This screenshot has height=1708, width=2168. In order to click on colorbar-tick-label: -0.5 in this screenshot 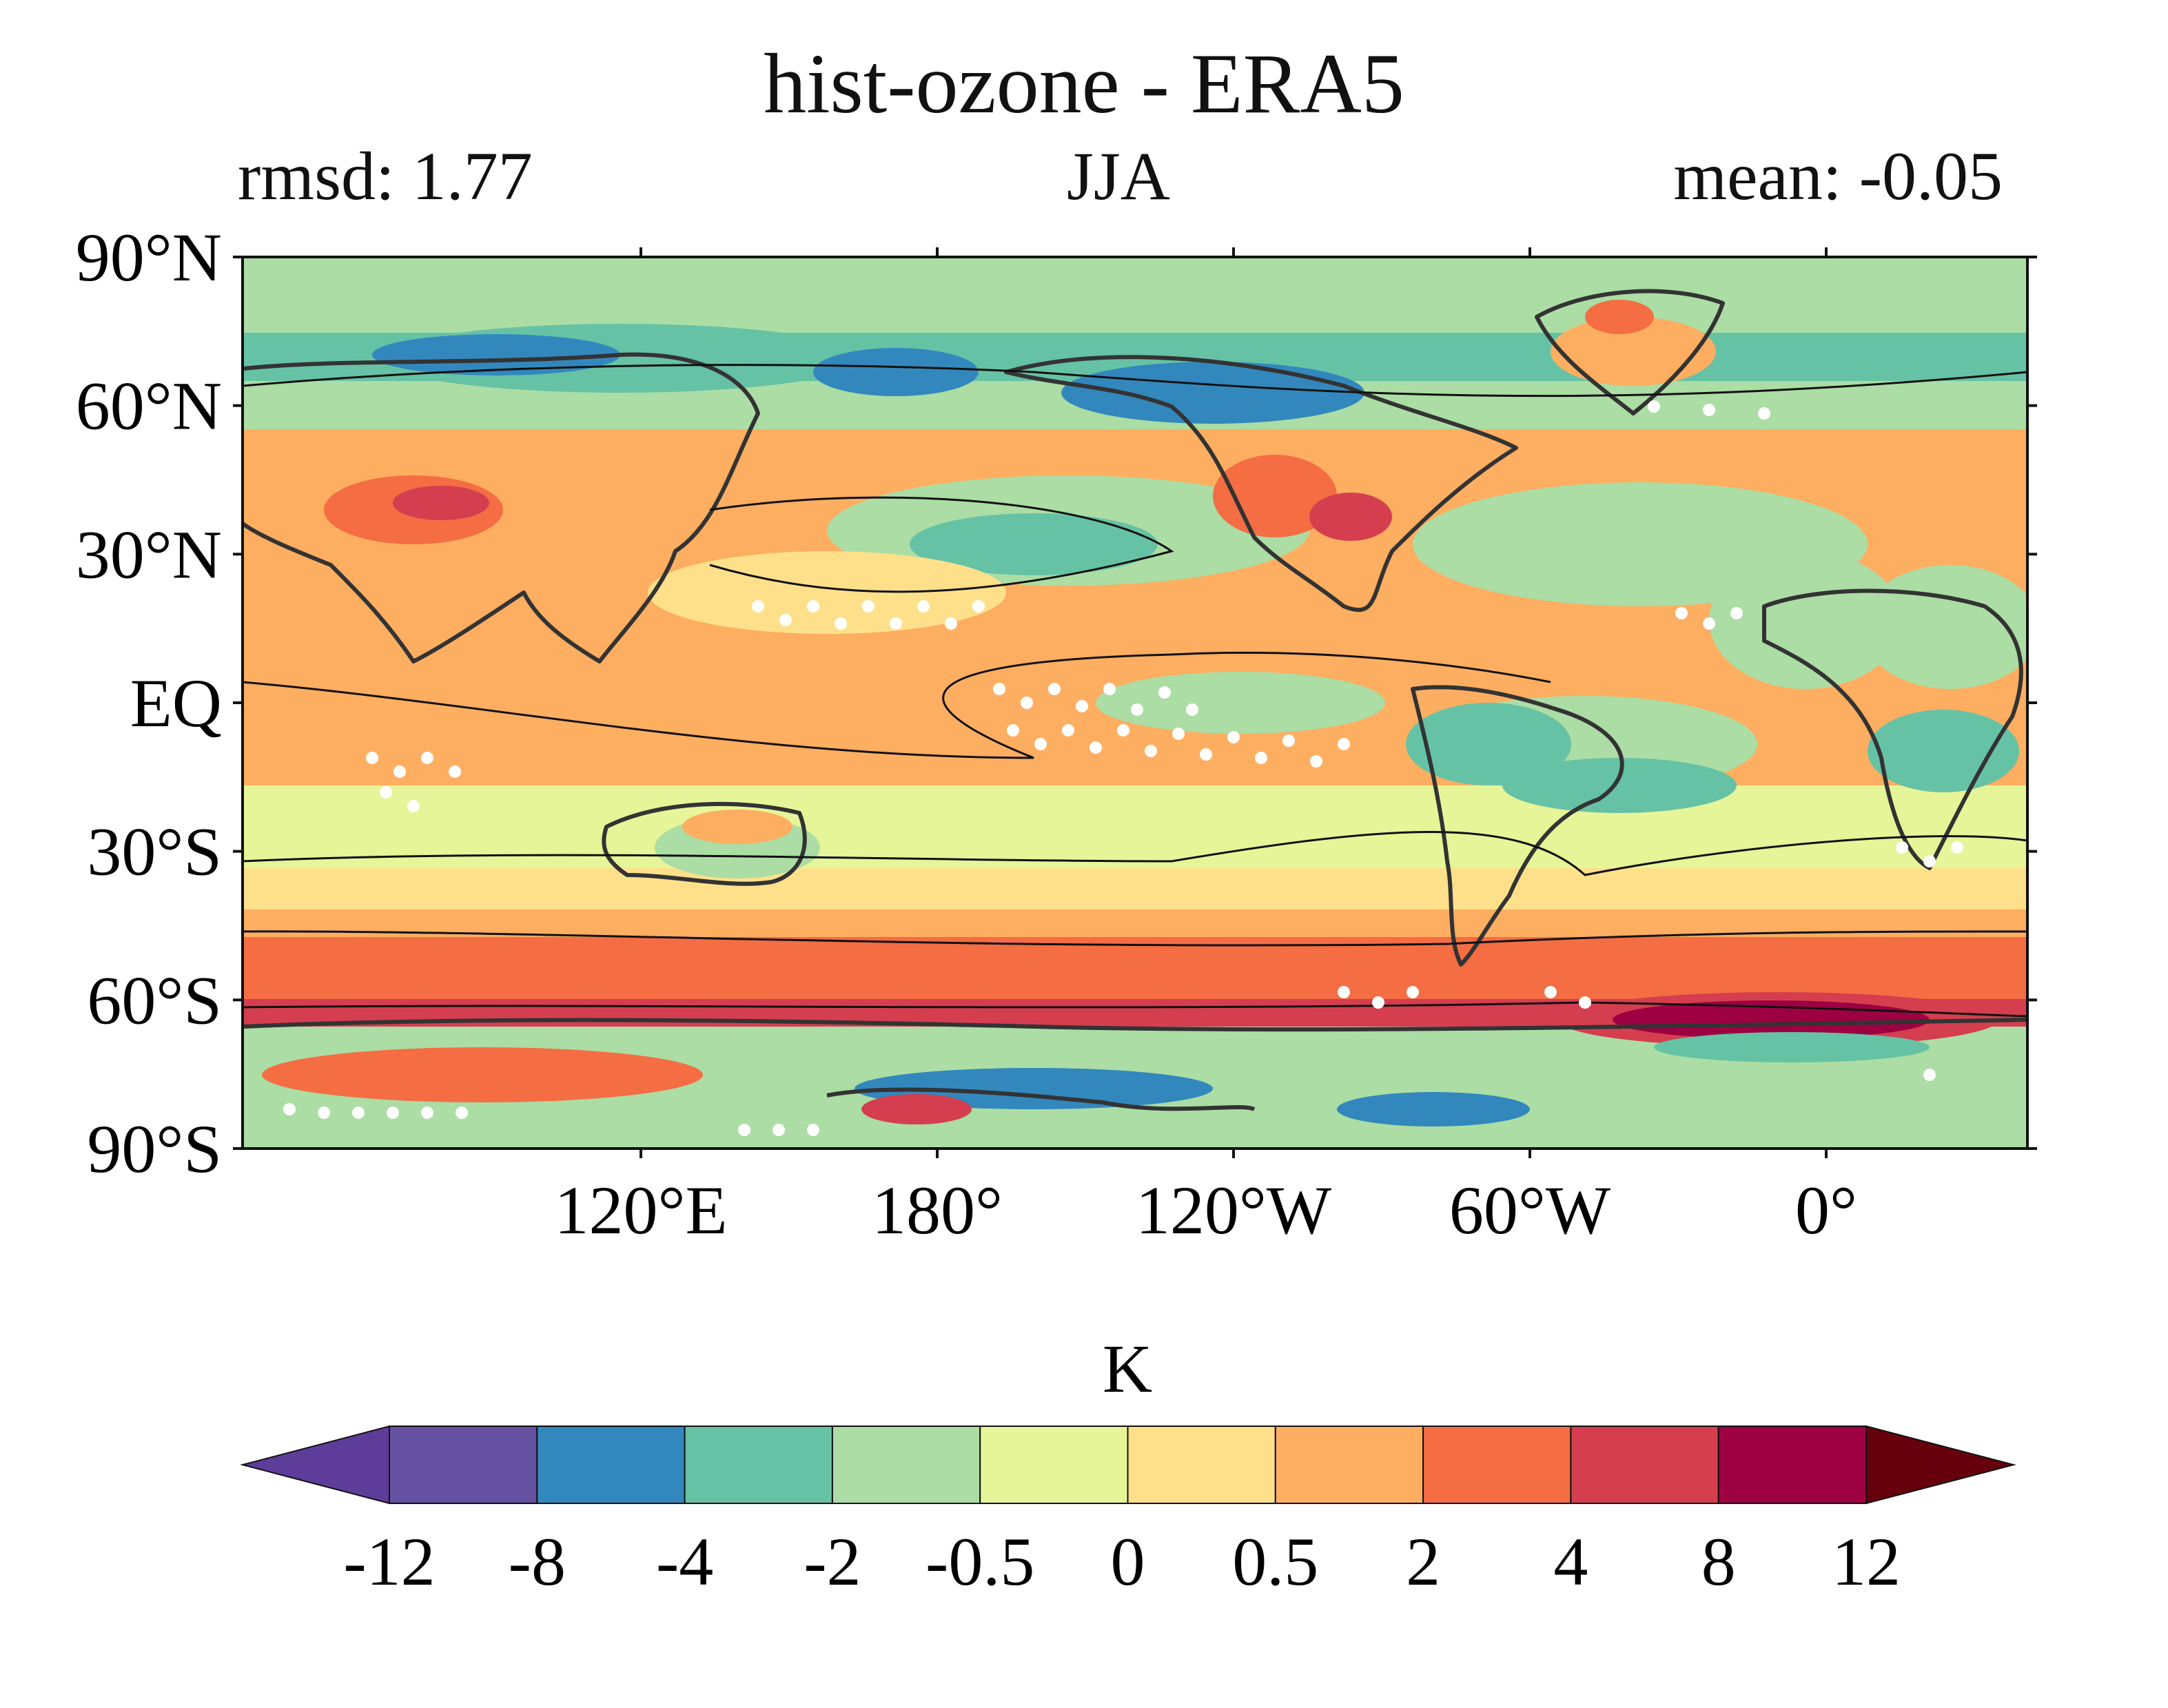, I will do `click(980, 1561)`.